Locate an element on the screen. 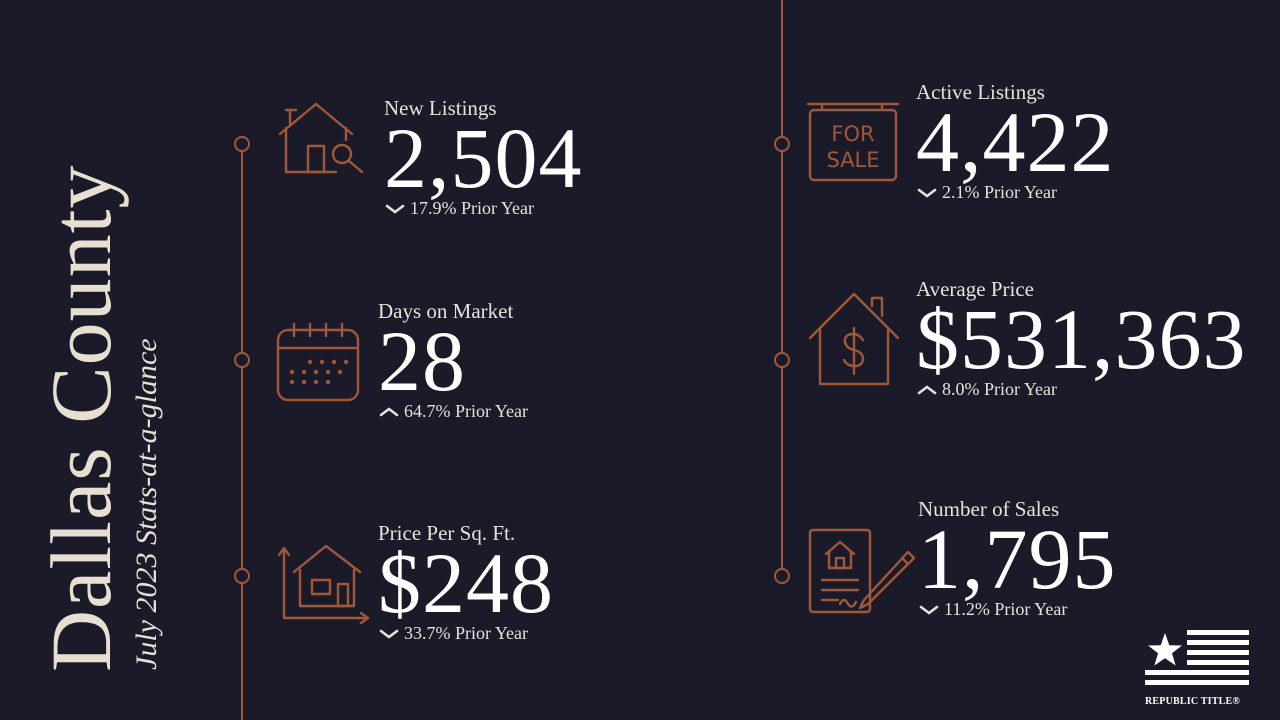 This screenshot has height=720, width=1280. republic-title-logo: REPUBLIC TITLE® is located at coordinates (1200, 668).